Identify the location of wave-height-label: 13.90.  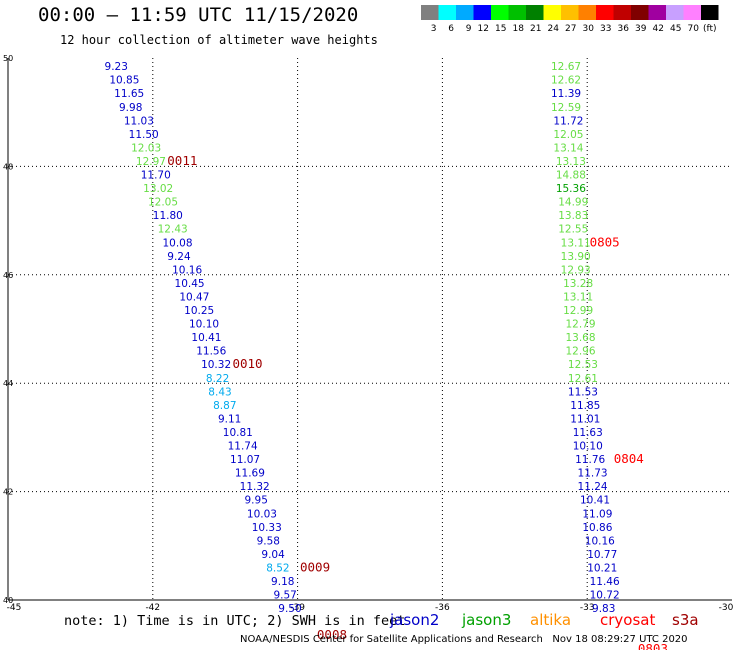
(576, 257).